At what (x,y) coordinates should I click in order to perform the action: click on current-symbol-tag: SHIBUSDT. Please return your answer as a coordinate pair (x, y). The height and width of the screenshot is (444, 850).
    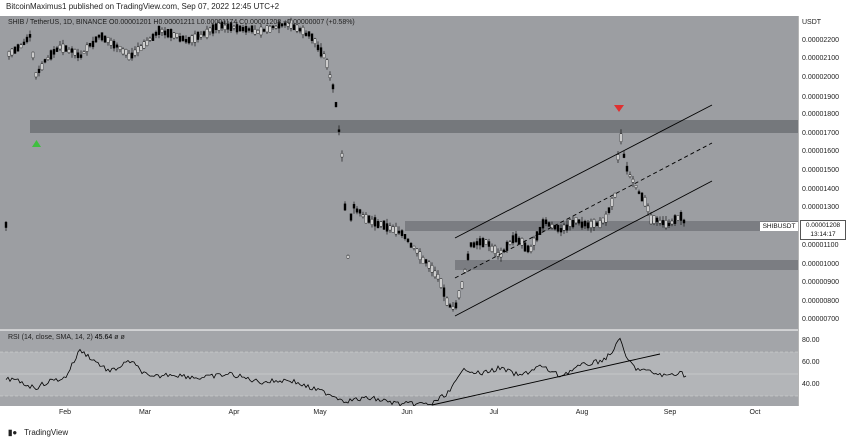
    Looking at the image, I should click on (779, 226).